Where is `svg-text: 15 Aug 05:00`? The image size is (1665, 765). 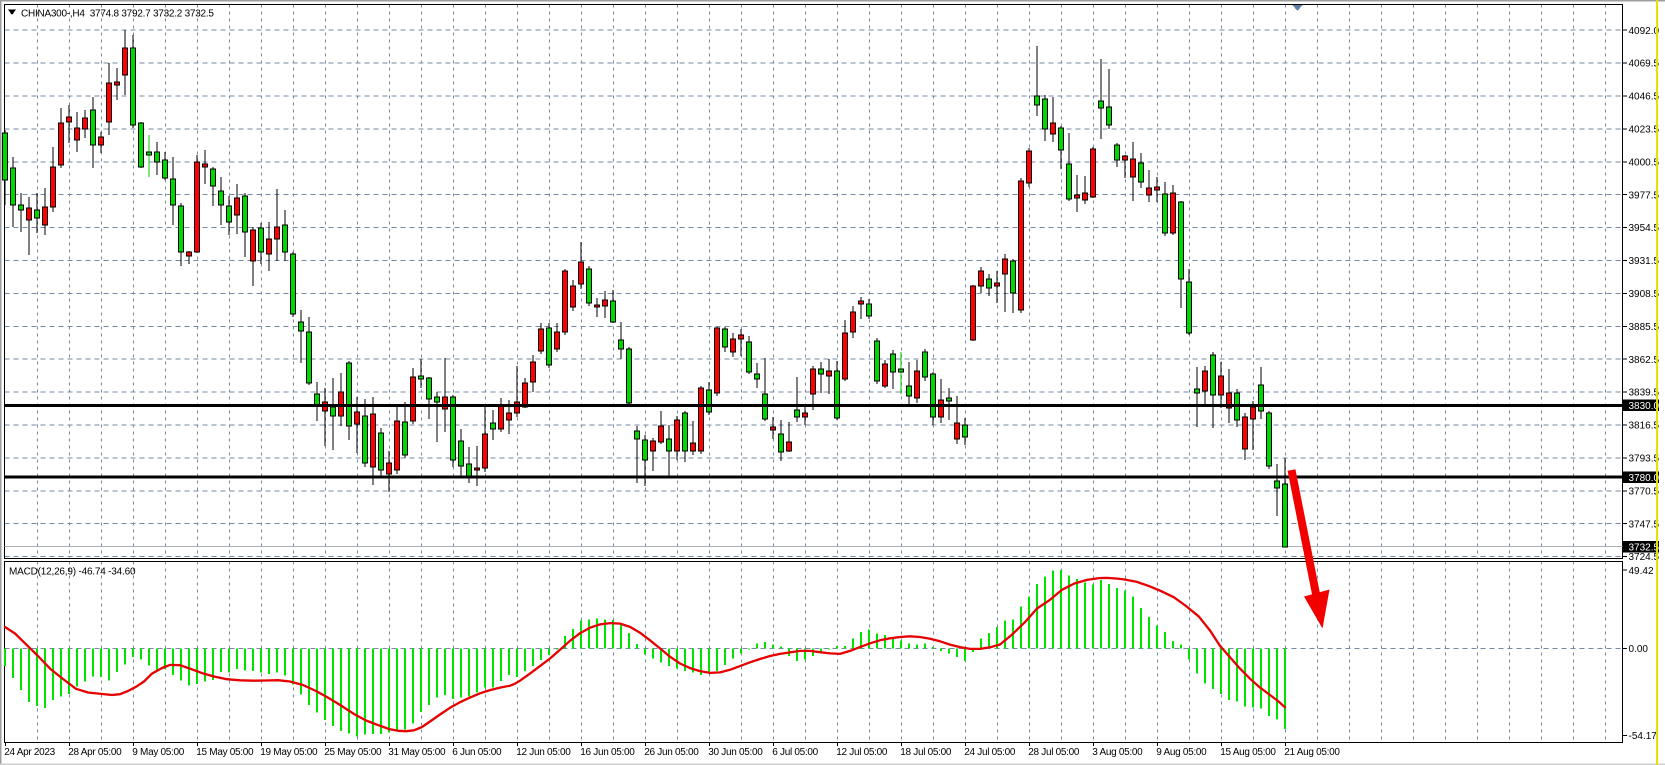
svg-text: 15 Aug 05:00 is located at coordinates (1248, 752).